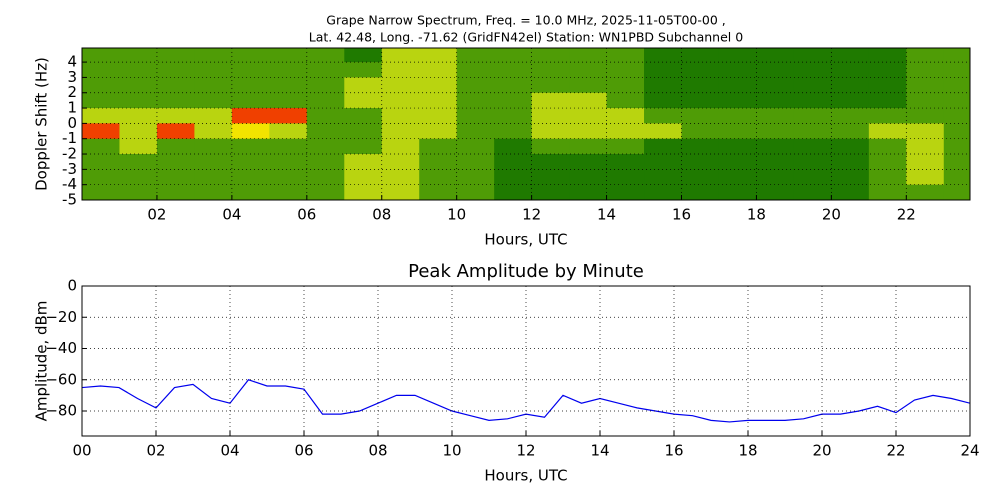  I want to click on y-axis-label: Amplitude, dBm, so click(42, 361).